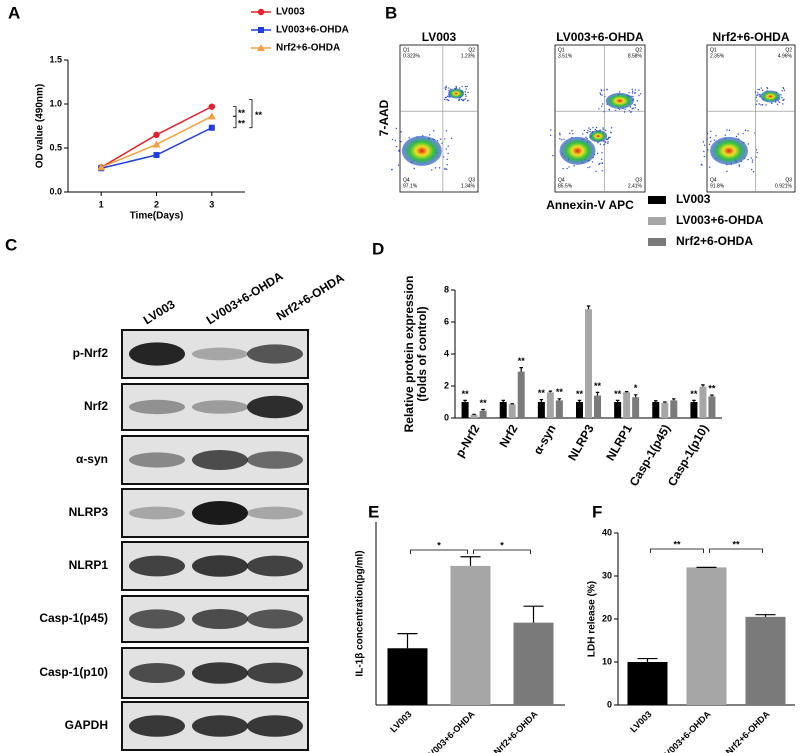 The width and height of the screenshot is (800, 753). I want to click on x-tick-label: Nrf2, so click(508, 436).